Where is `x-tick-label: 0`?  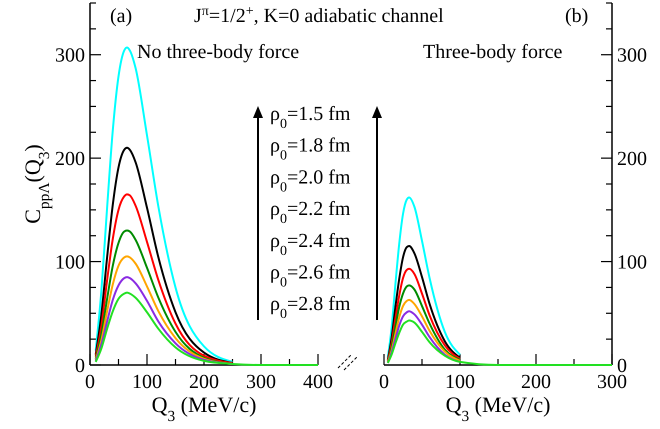
x-tick-label: 0 is located at coordinates (384, 382).